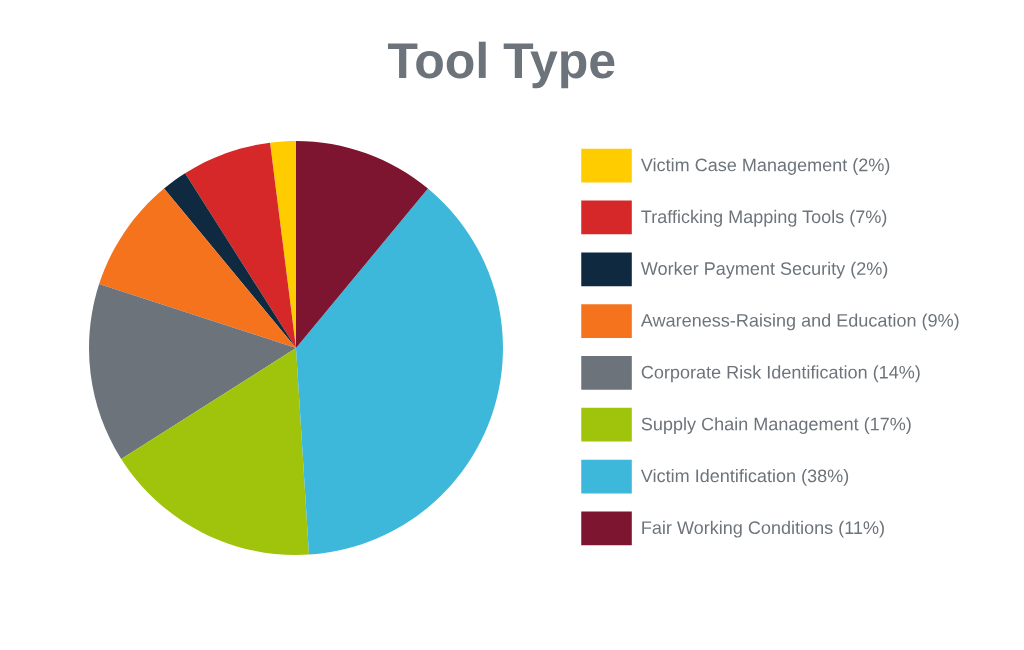  I want to click on chart-title: Tool Type, so click(501, 65).